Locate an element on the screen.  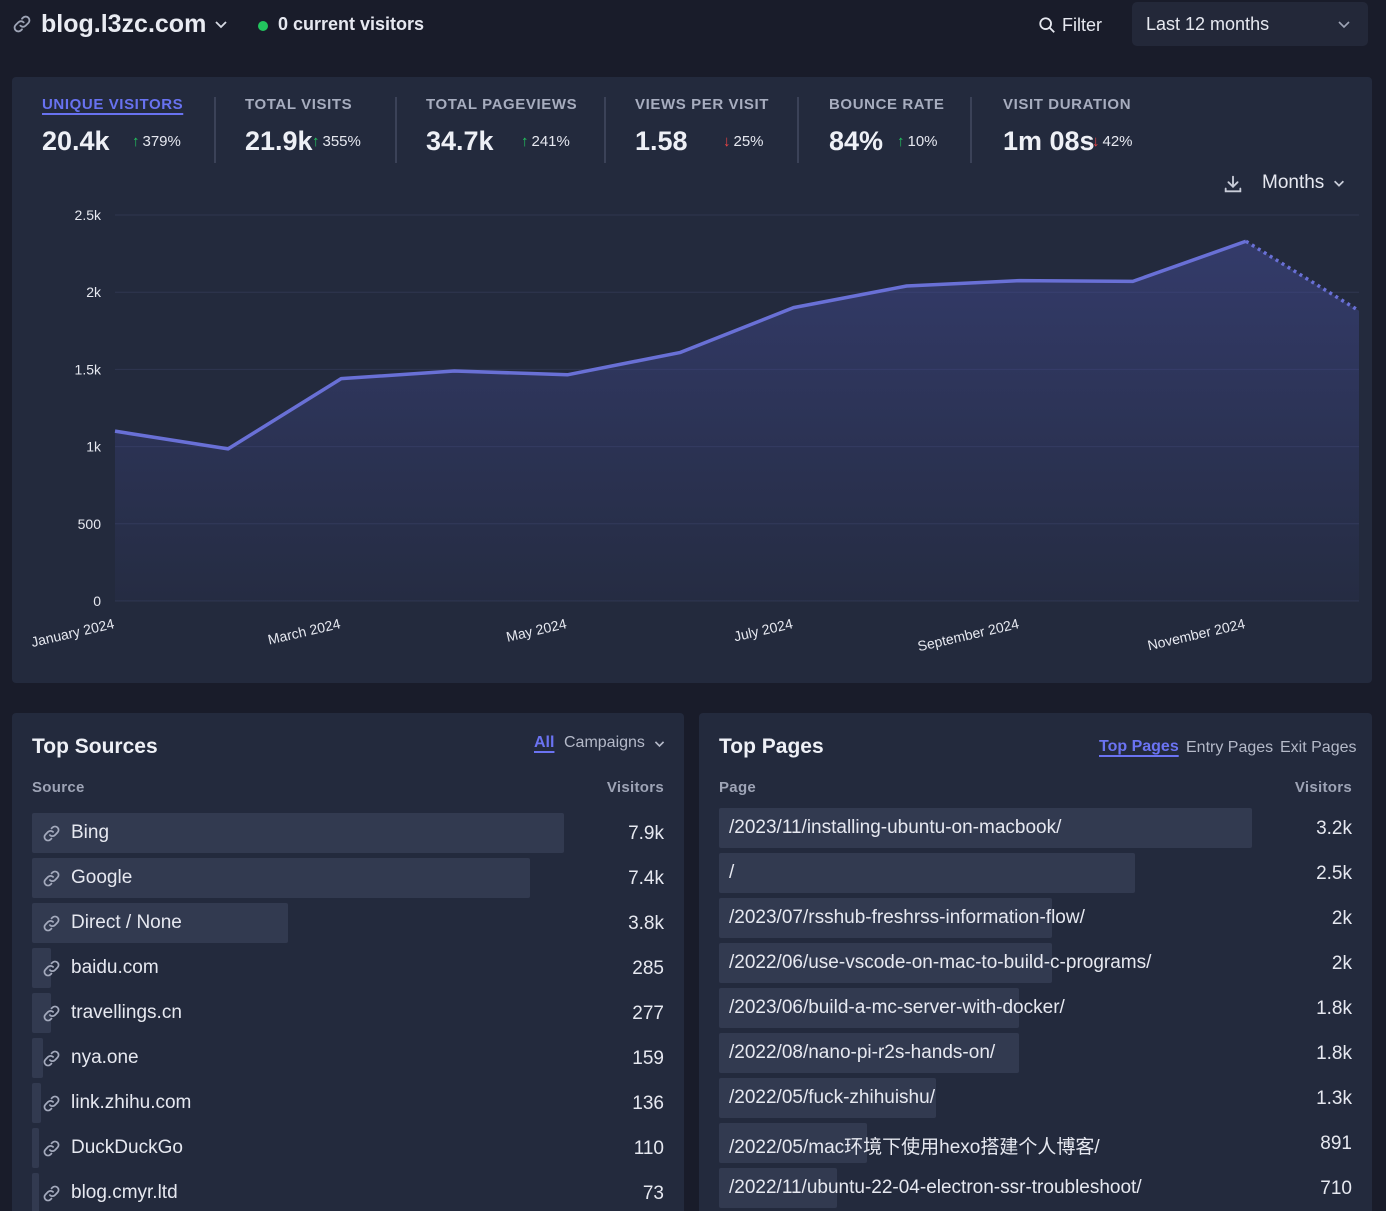
page-row: /2022/08/nano-pi-r2s-hands-on/1.8k is located at coordinates (1035, 1053).